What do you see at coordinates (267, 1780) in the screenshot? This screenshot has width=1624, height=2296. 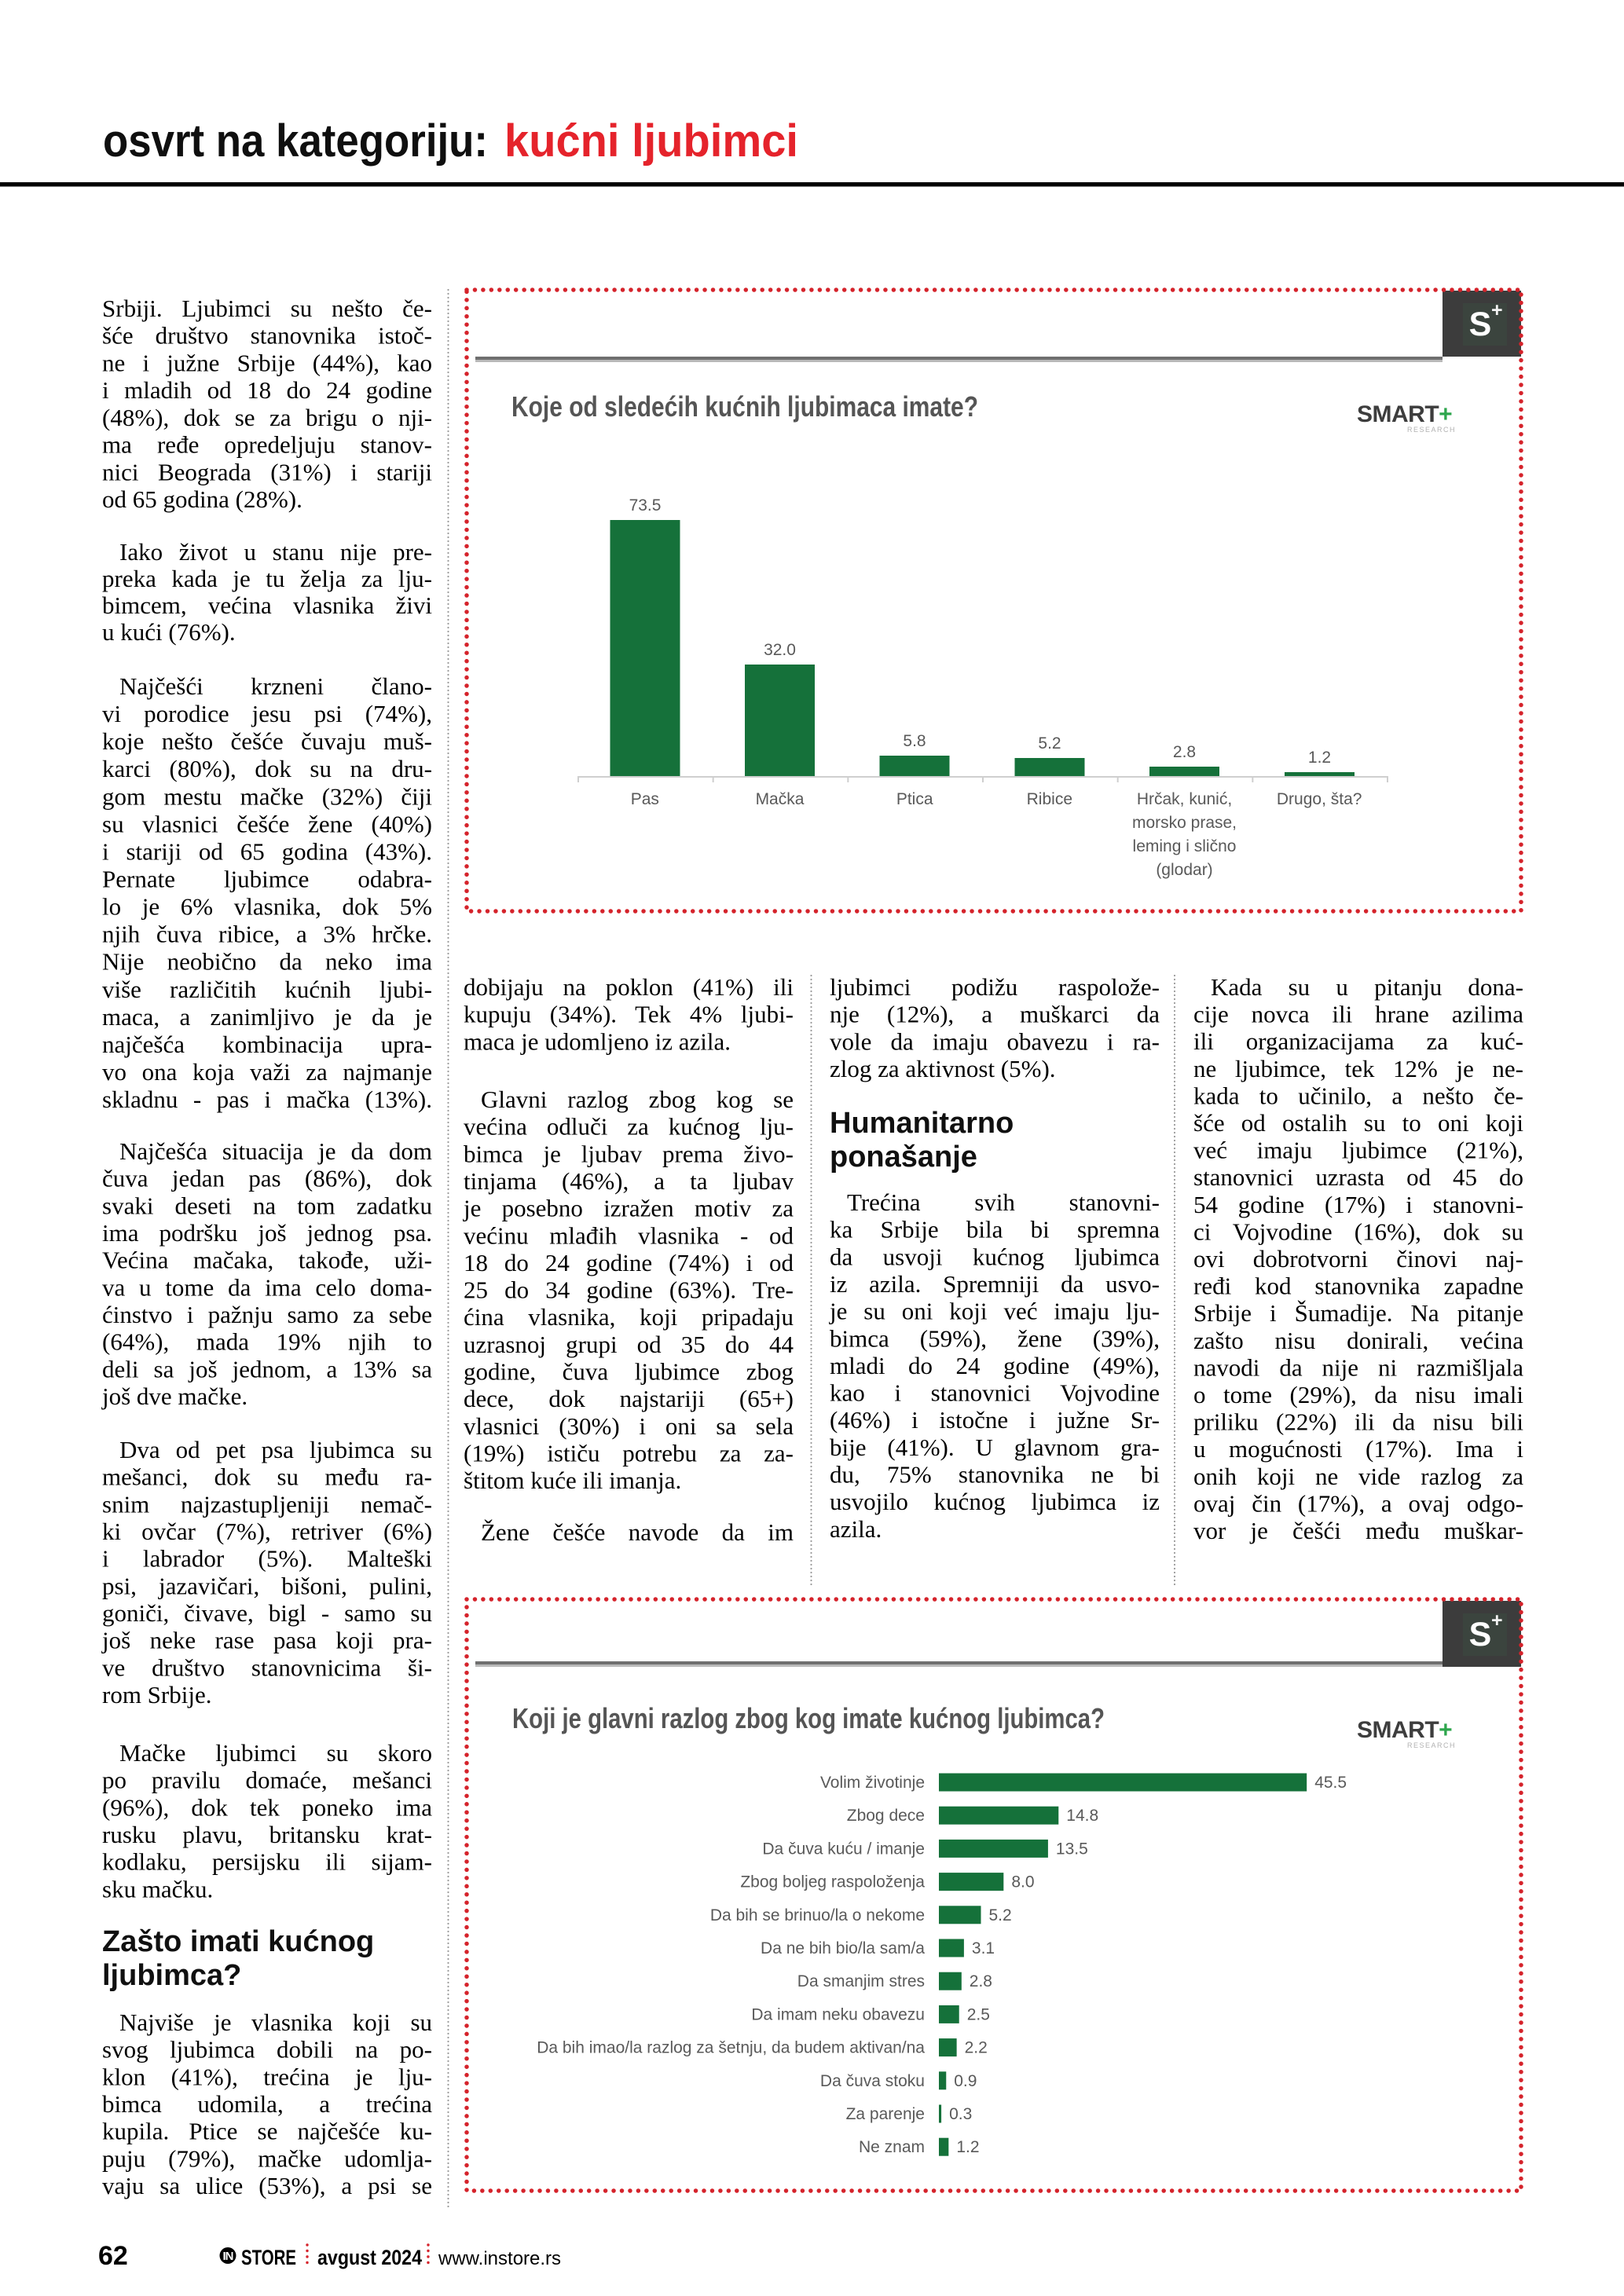 I see `svg-text: po pravilu domaće, mešanci` at bounding box center [267, 1780].